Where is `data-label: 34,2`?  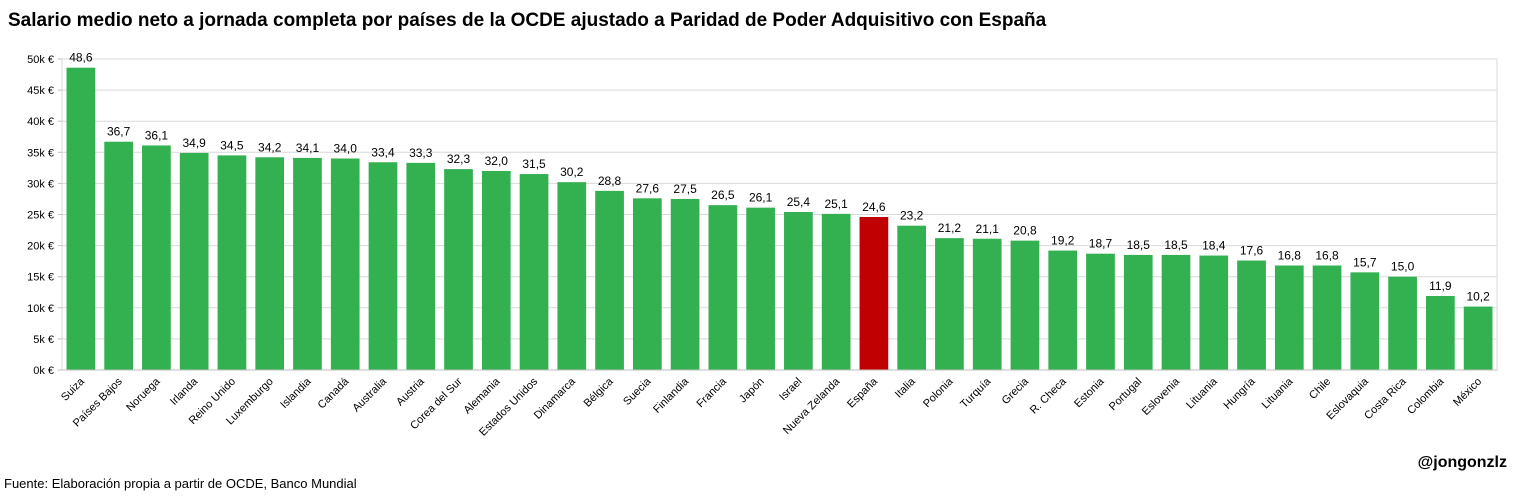 data-label: 34,2 is located at coordinates (270, 147).